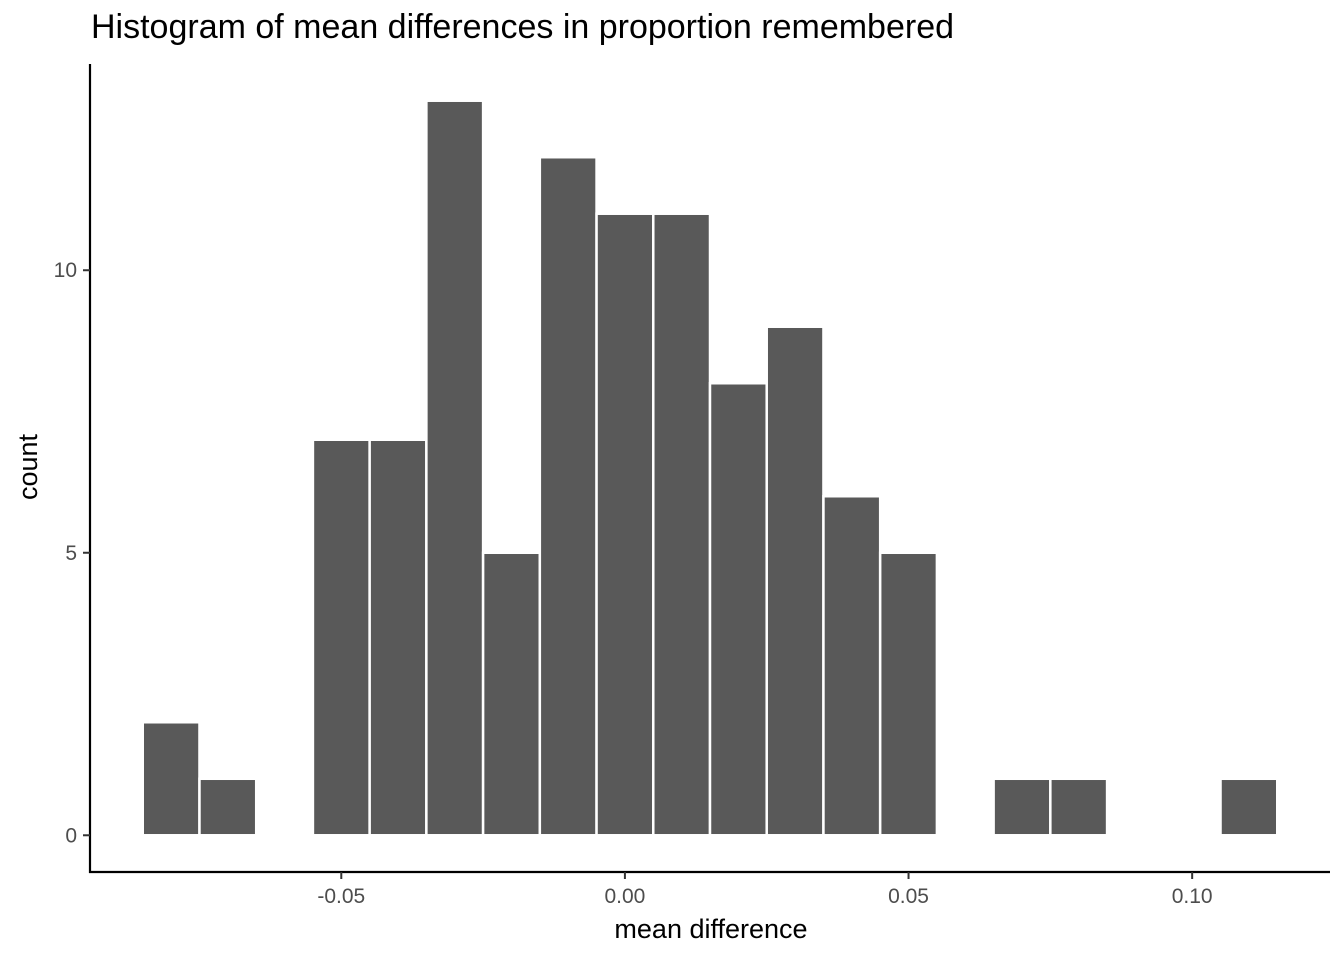 Image resolution: width=1344 pixels, height=960 pixels. What do you see at coordinates (765, 890) in the screenshot?
I see `x-axis-ticks: -0.05 0.00 0.05 0.10` at bounding box center [765, 890].